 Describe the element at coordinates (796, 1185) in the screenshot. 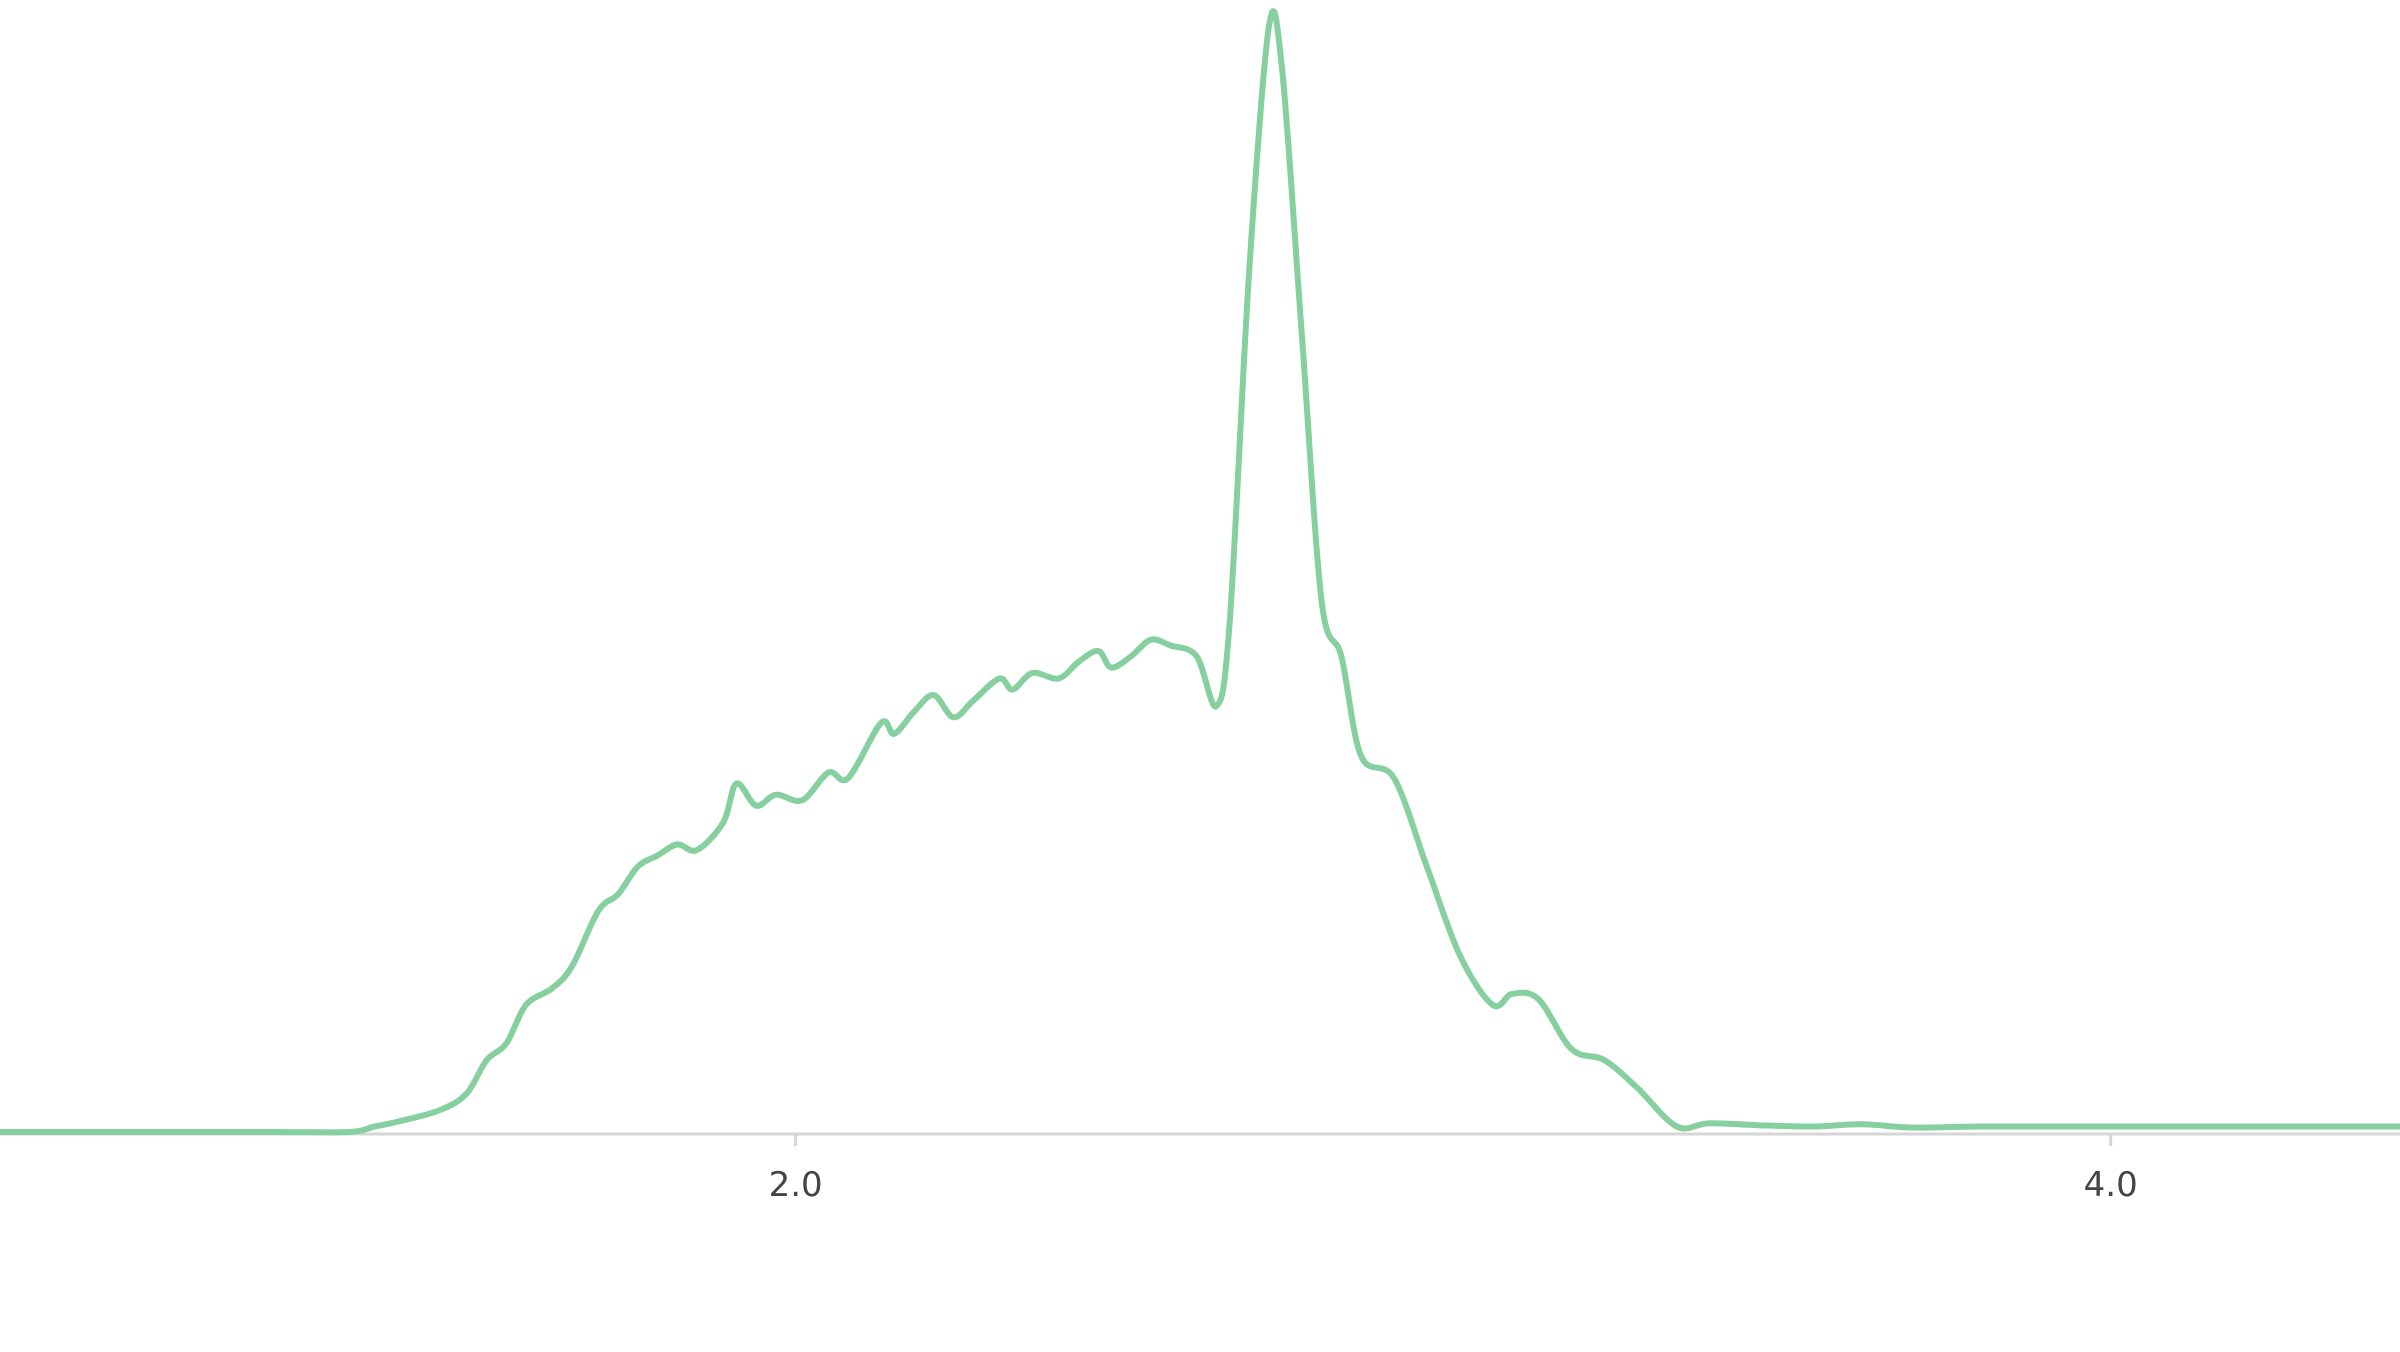

I see `x-tick-label: 2.0` at that location.